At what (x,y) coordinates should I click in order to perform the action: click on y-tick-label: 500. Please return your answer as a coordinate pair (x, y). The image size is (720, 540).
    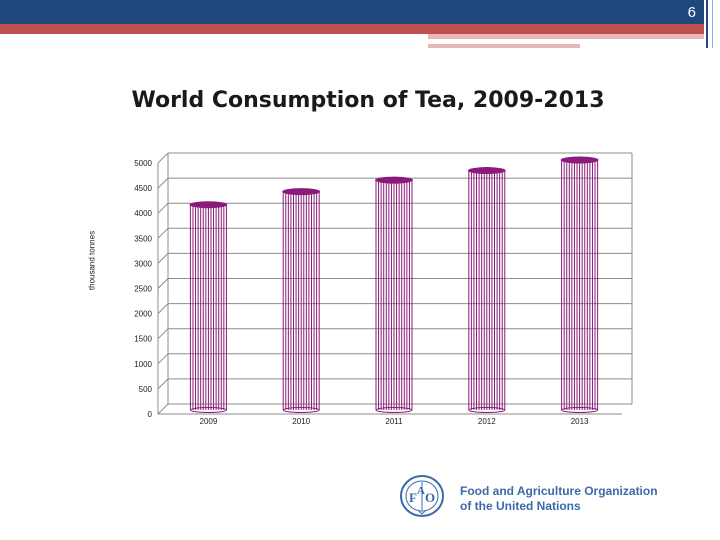
    Looking at the image, I should click on (146, 389).